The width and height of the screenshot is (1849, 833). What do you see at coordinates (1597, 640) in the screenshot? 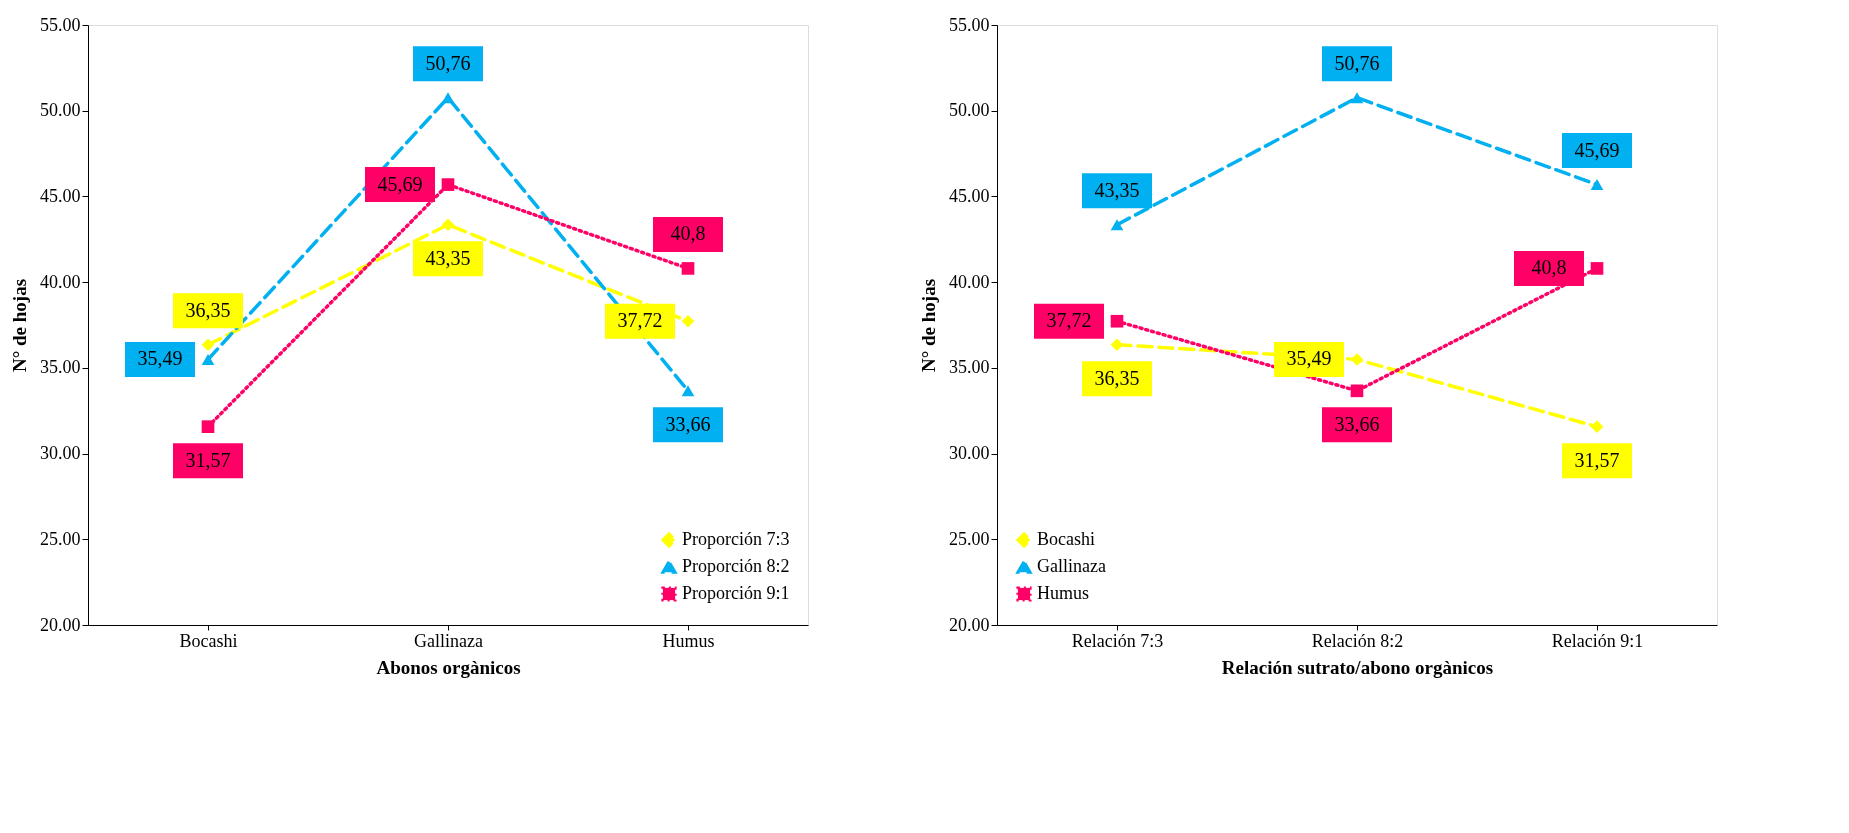
I see `x-tick-label: Relación 9:1` at bounding box center [1597, 640].